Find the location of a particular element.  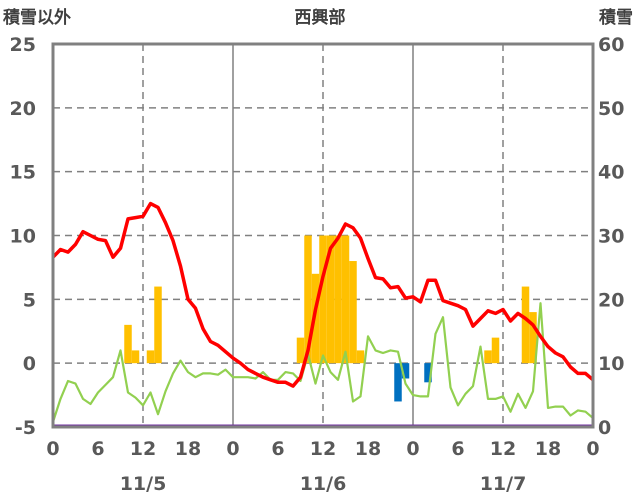

y-left-axis-title: 積雪以外 is located at coordinates (37, 17).